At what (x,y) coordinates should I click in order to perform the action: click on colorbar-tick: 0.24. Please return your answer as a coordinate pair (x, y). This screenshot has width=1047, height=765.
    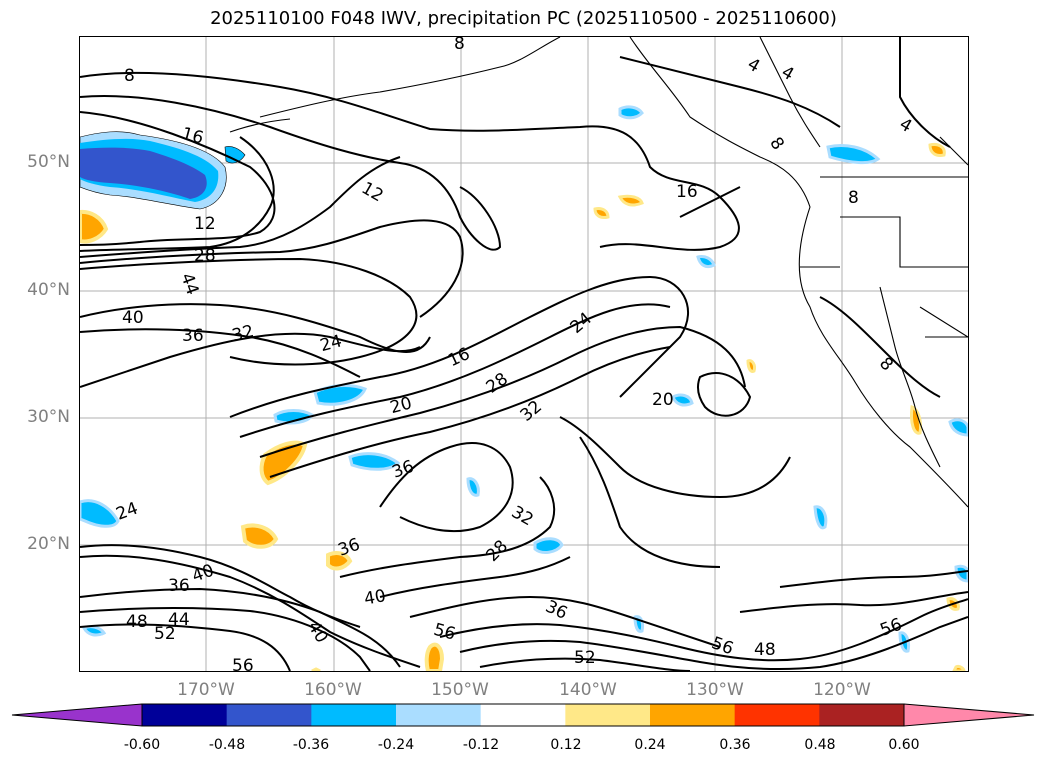
    Looking at the image, I should click on (650, 745).